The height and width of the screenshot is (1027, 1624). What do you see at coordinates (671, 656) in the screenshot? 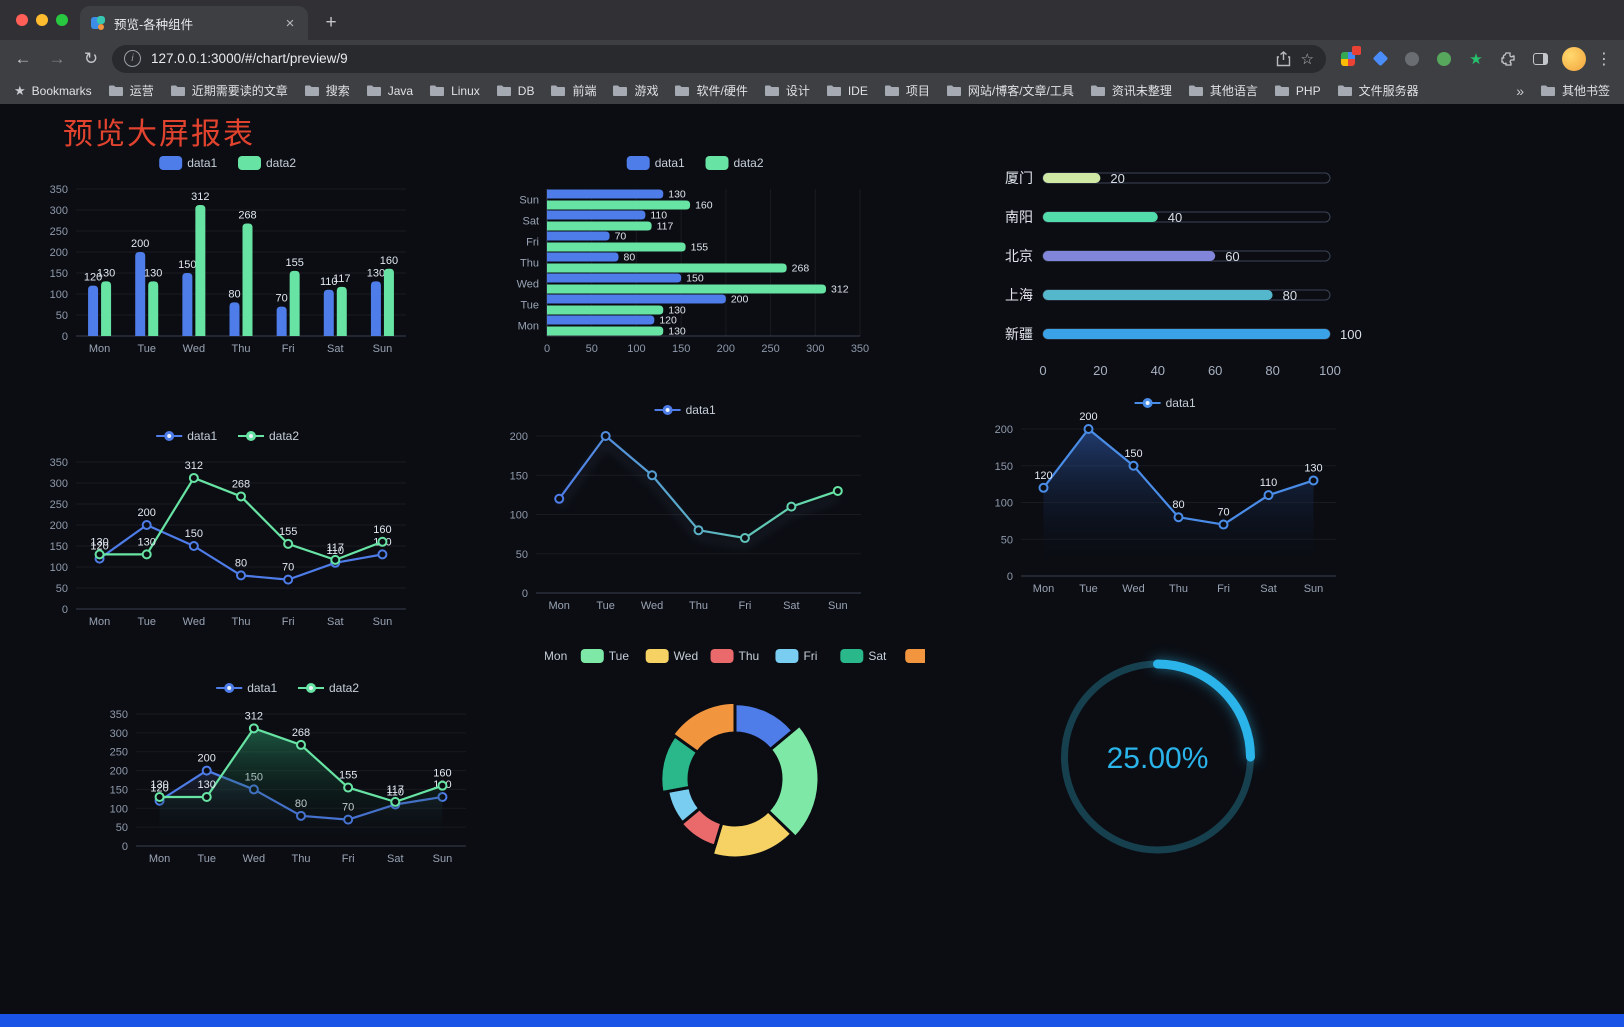
I see `legend-item-Wed: Wed` at bounding box center [671, 656].